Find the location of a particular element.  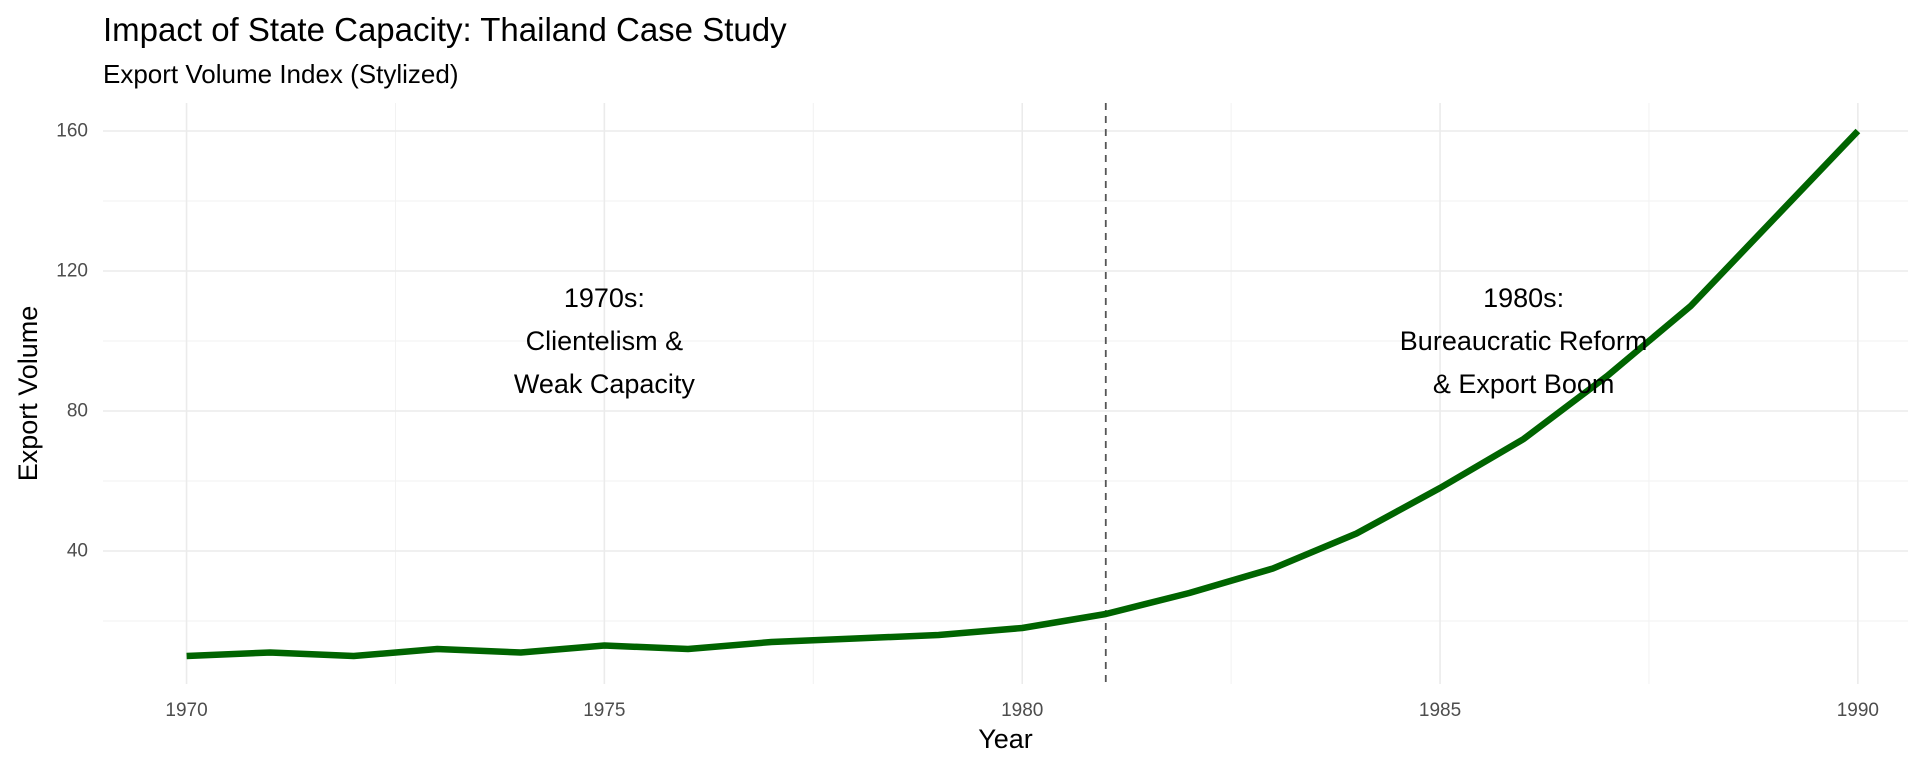

annotation-2-line: & Export Boom is located at coordinates (1524, 384).